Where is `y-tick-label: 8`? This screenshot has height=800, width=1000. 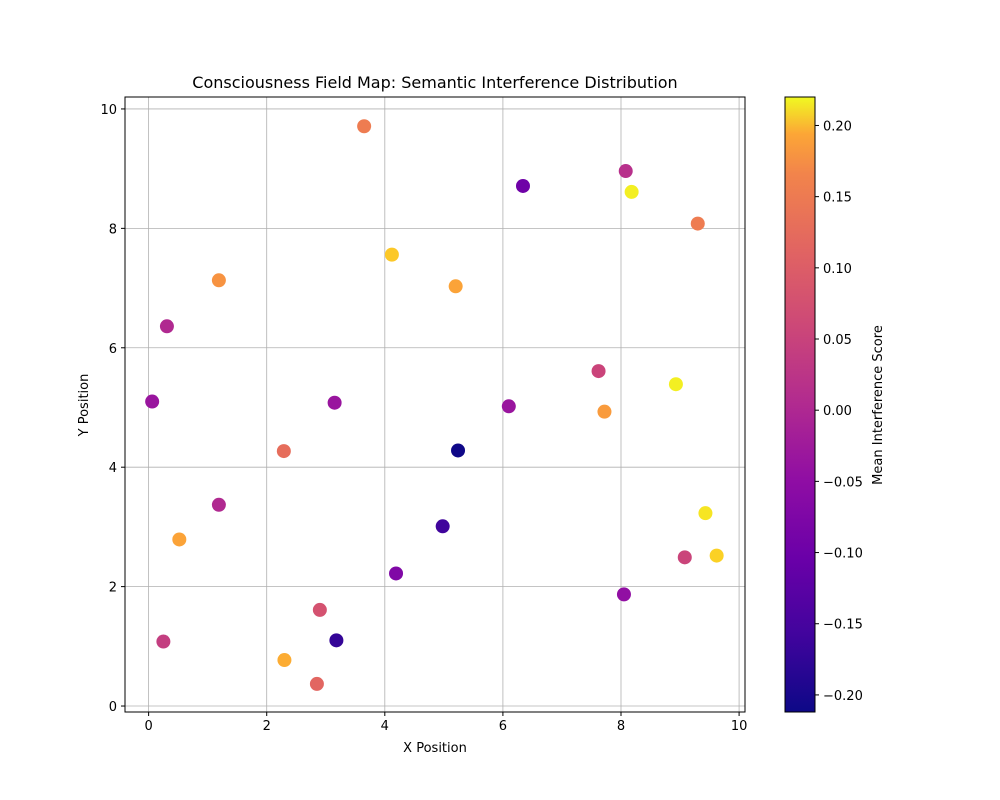
y-tick-label: 8 is located at coordinates (113, 229).